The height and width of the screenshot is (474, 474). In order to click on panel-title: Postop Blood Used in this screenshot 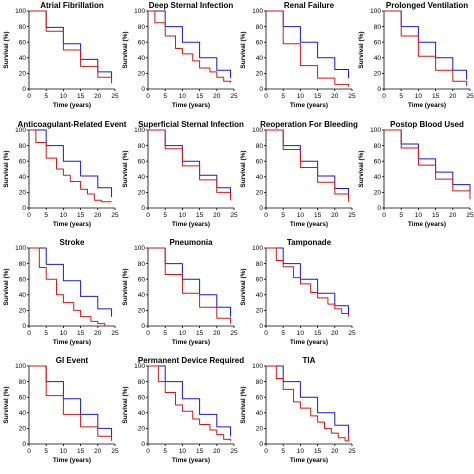, I will do `click(427, 124)`.